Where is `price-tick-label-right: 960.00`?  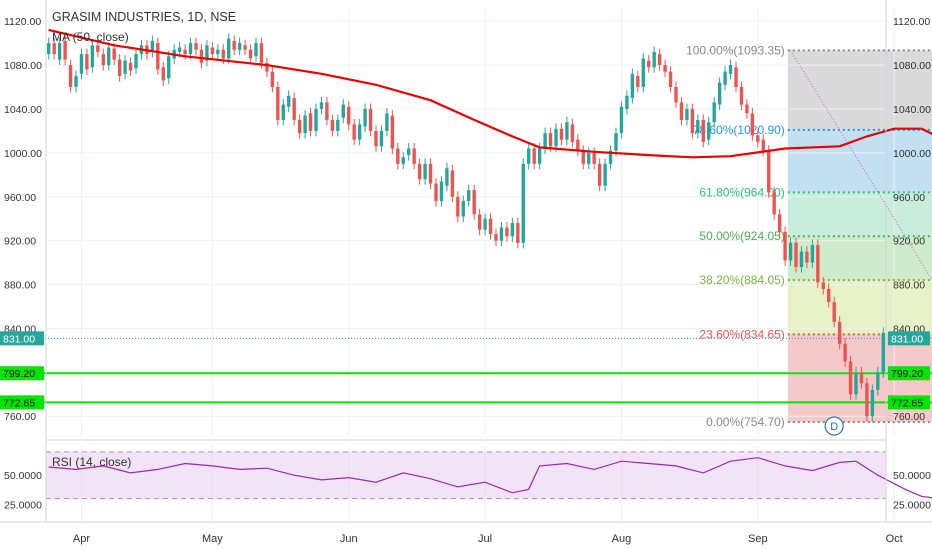 price-tick-label-right: 960.00 is located at coordinates (909, 198).